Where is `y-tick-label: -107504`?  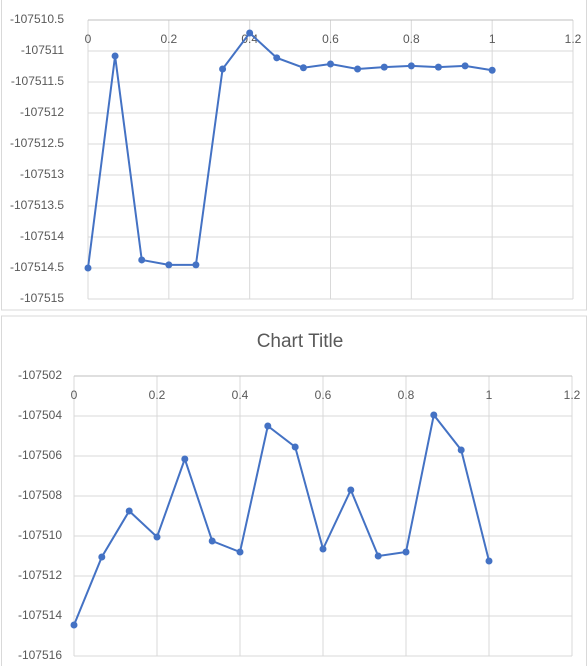
y-tick-label: -107504 is located at coordinates (40, 415).